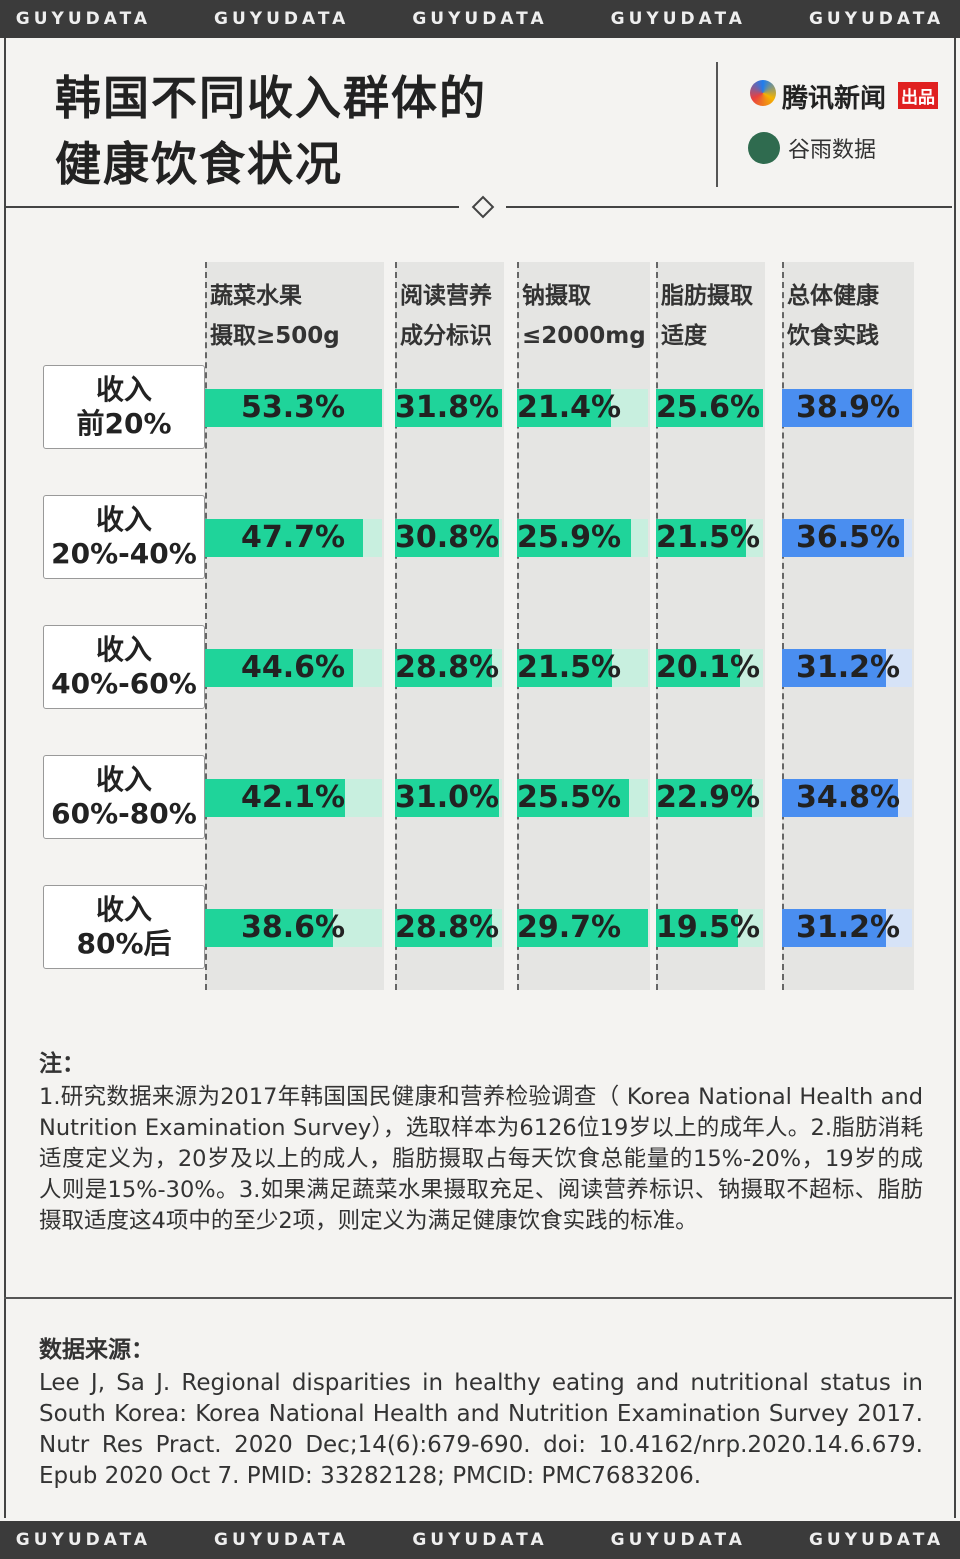  I want to click on bottom-banner: GUYUDATA GUYUDATA GUYUDATA GUYUDATA GUYUDATA, so click(480, 1540).